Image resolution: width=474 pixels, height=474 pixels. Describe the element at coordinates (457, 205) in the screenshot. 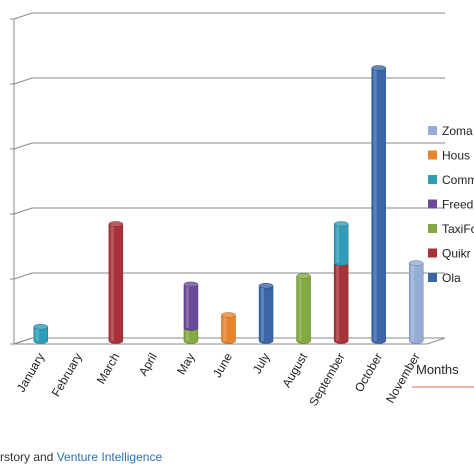

I see `legend-label: Freed` at that location.